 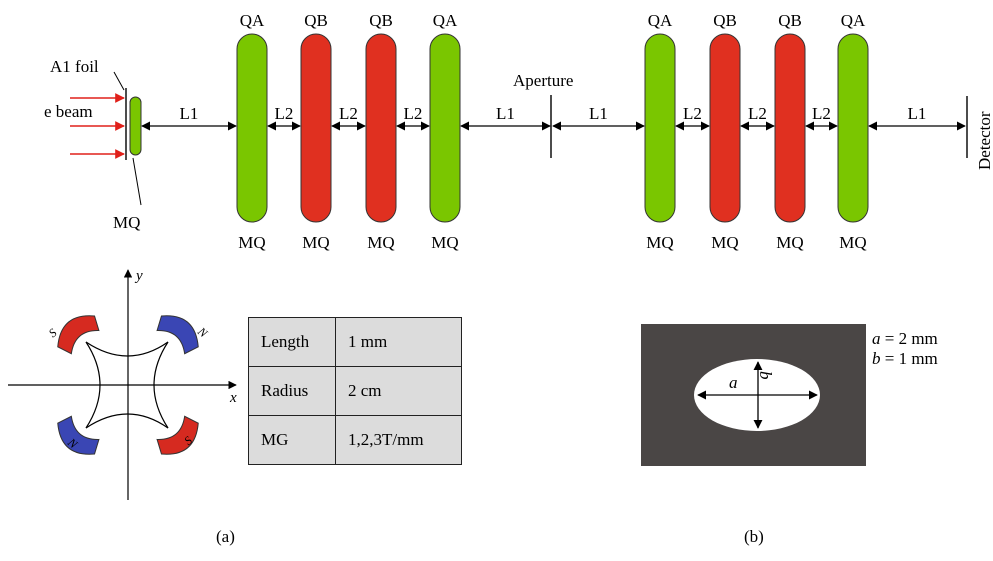 I want to click on pole-top-right: N, so click(x=183, y=335).